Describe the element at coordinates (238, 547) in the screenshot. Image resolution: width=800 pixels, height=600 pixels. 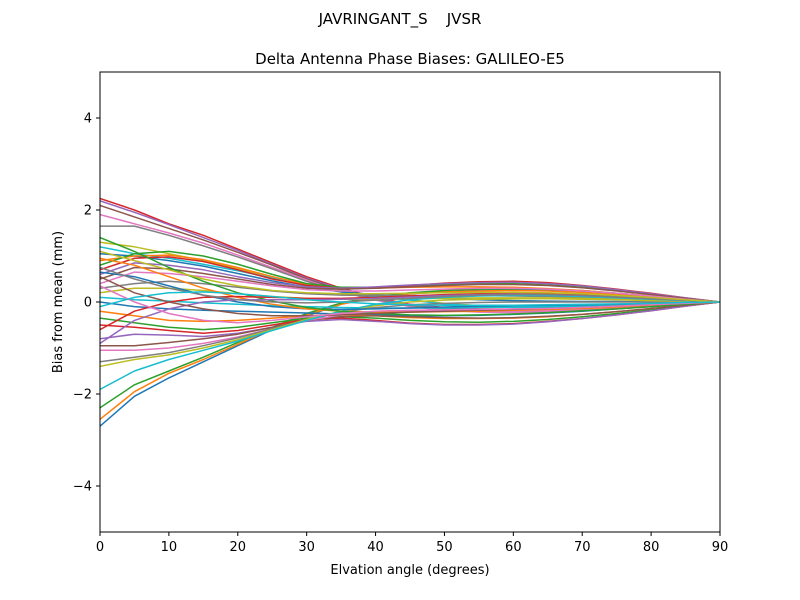
I see `x-tick-label: 20` at that location.